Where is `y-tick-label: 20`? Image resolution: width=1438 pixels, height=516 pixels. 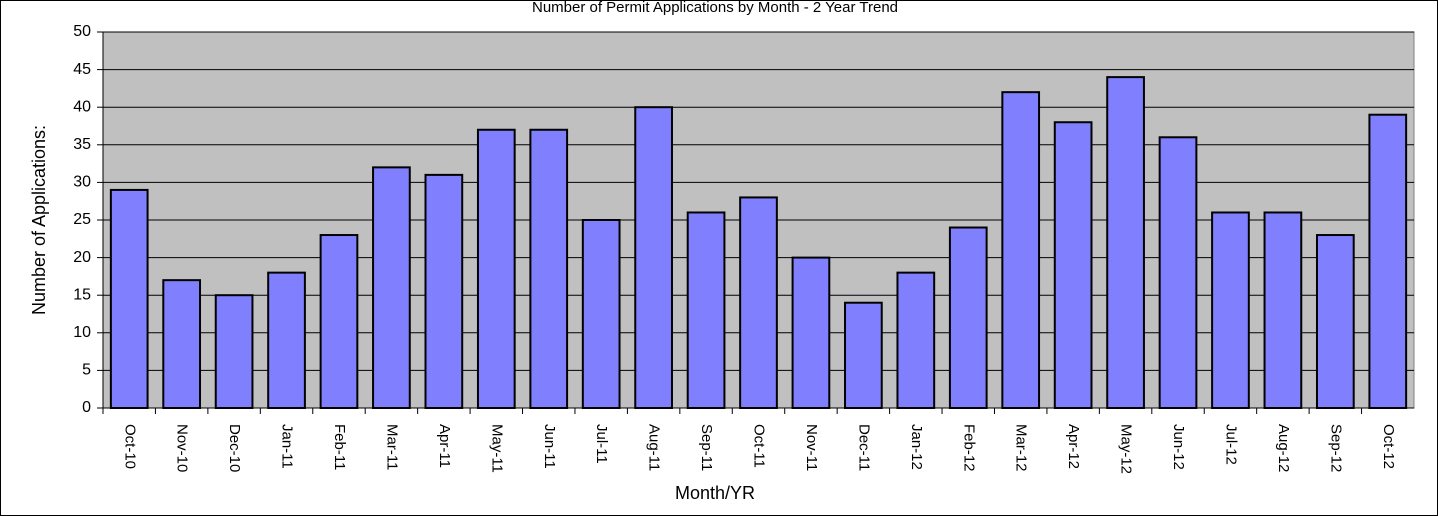 y-tick-label: 20 is located at coordinates (82, 257).